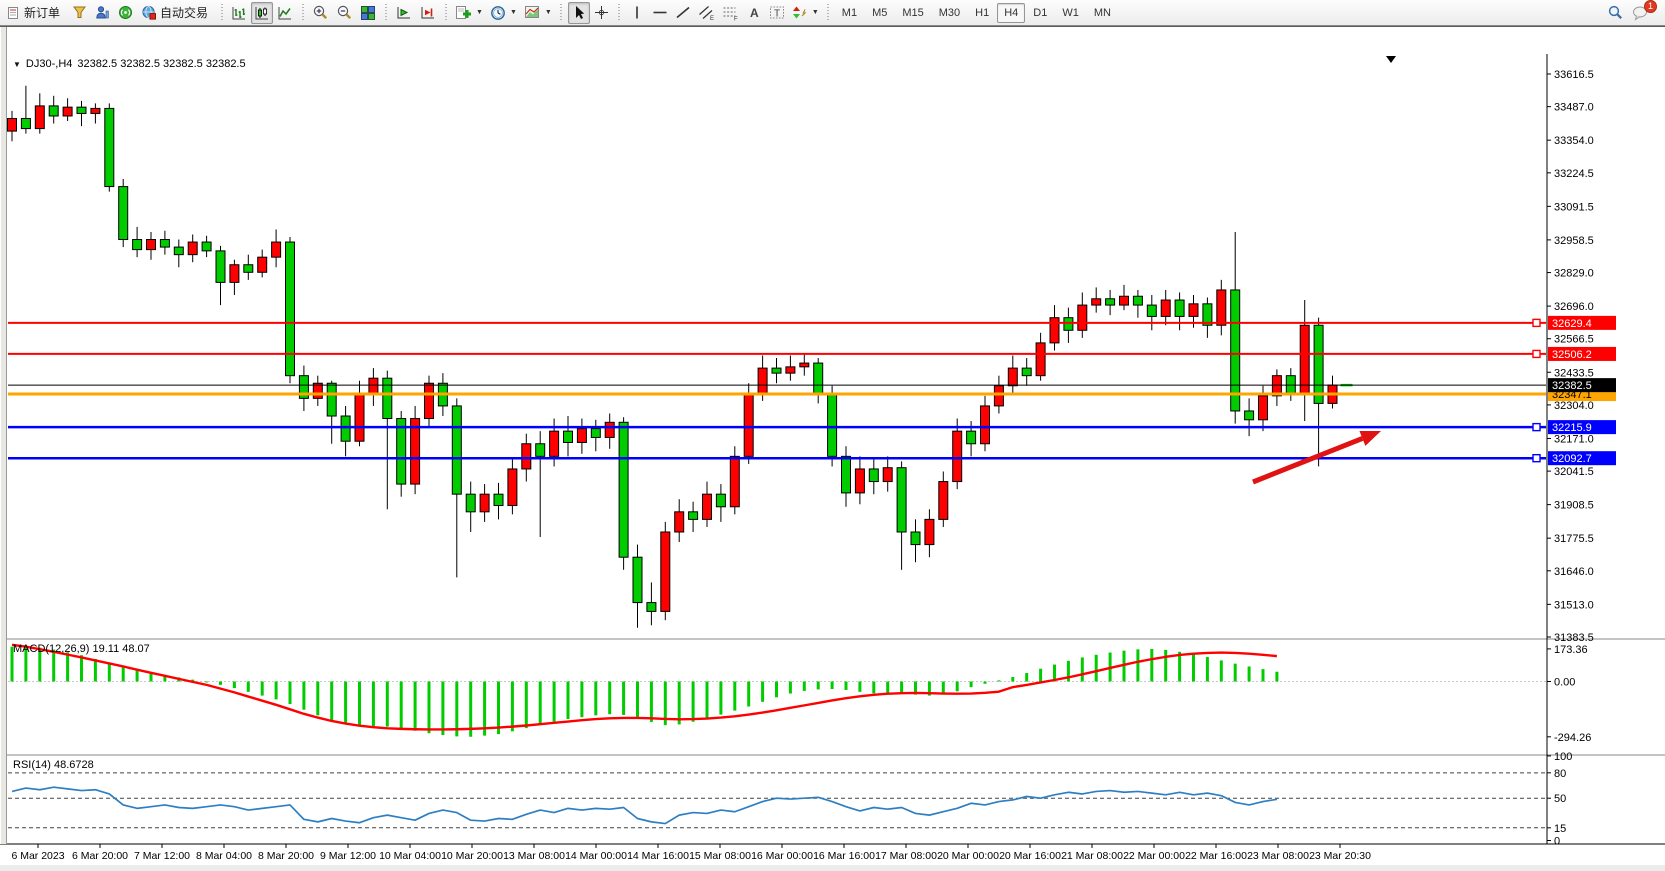  What do you see at coordinates (49, 64) in the screenshot?
I see `symbol-period-label: DJ30-,H4` at bounding box center [49, 64].